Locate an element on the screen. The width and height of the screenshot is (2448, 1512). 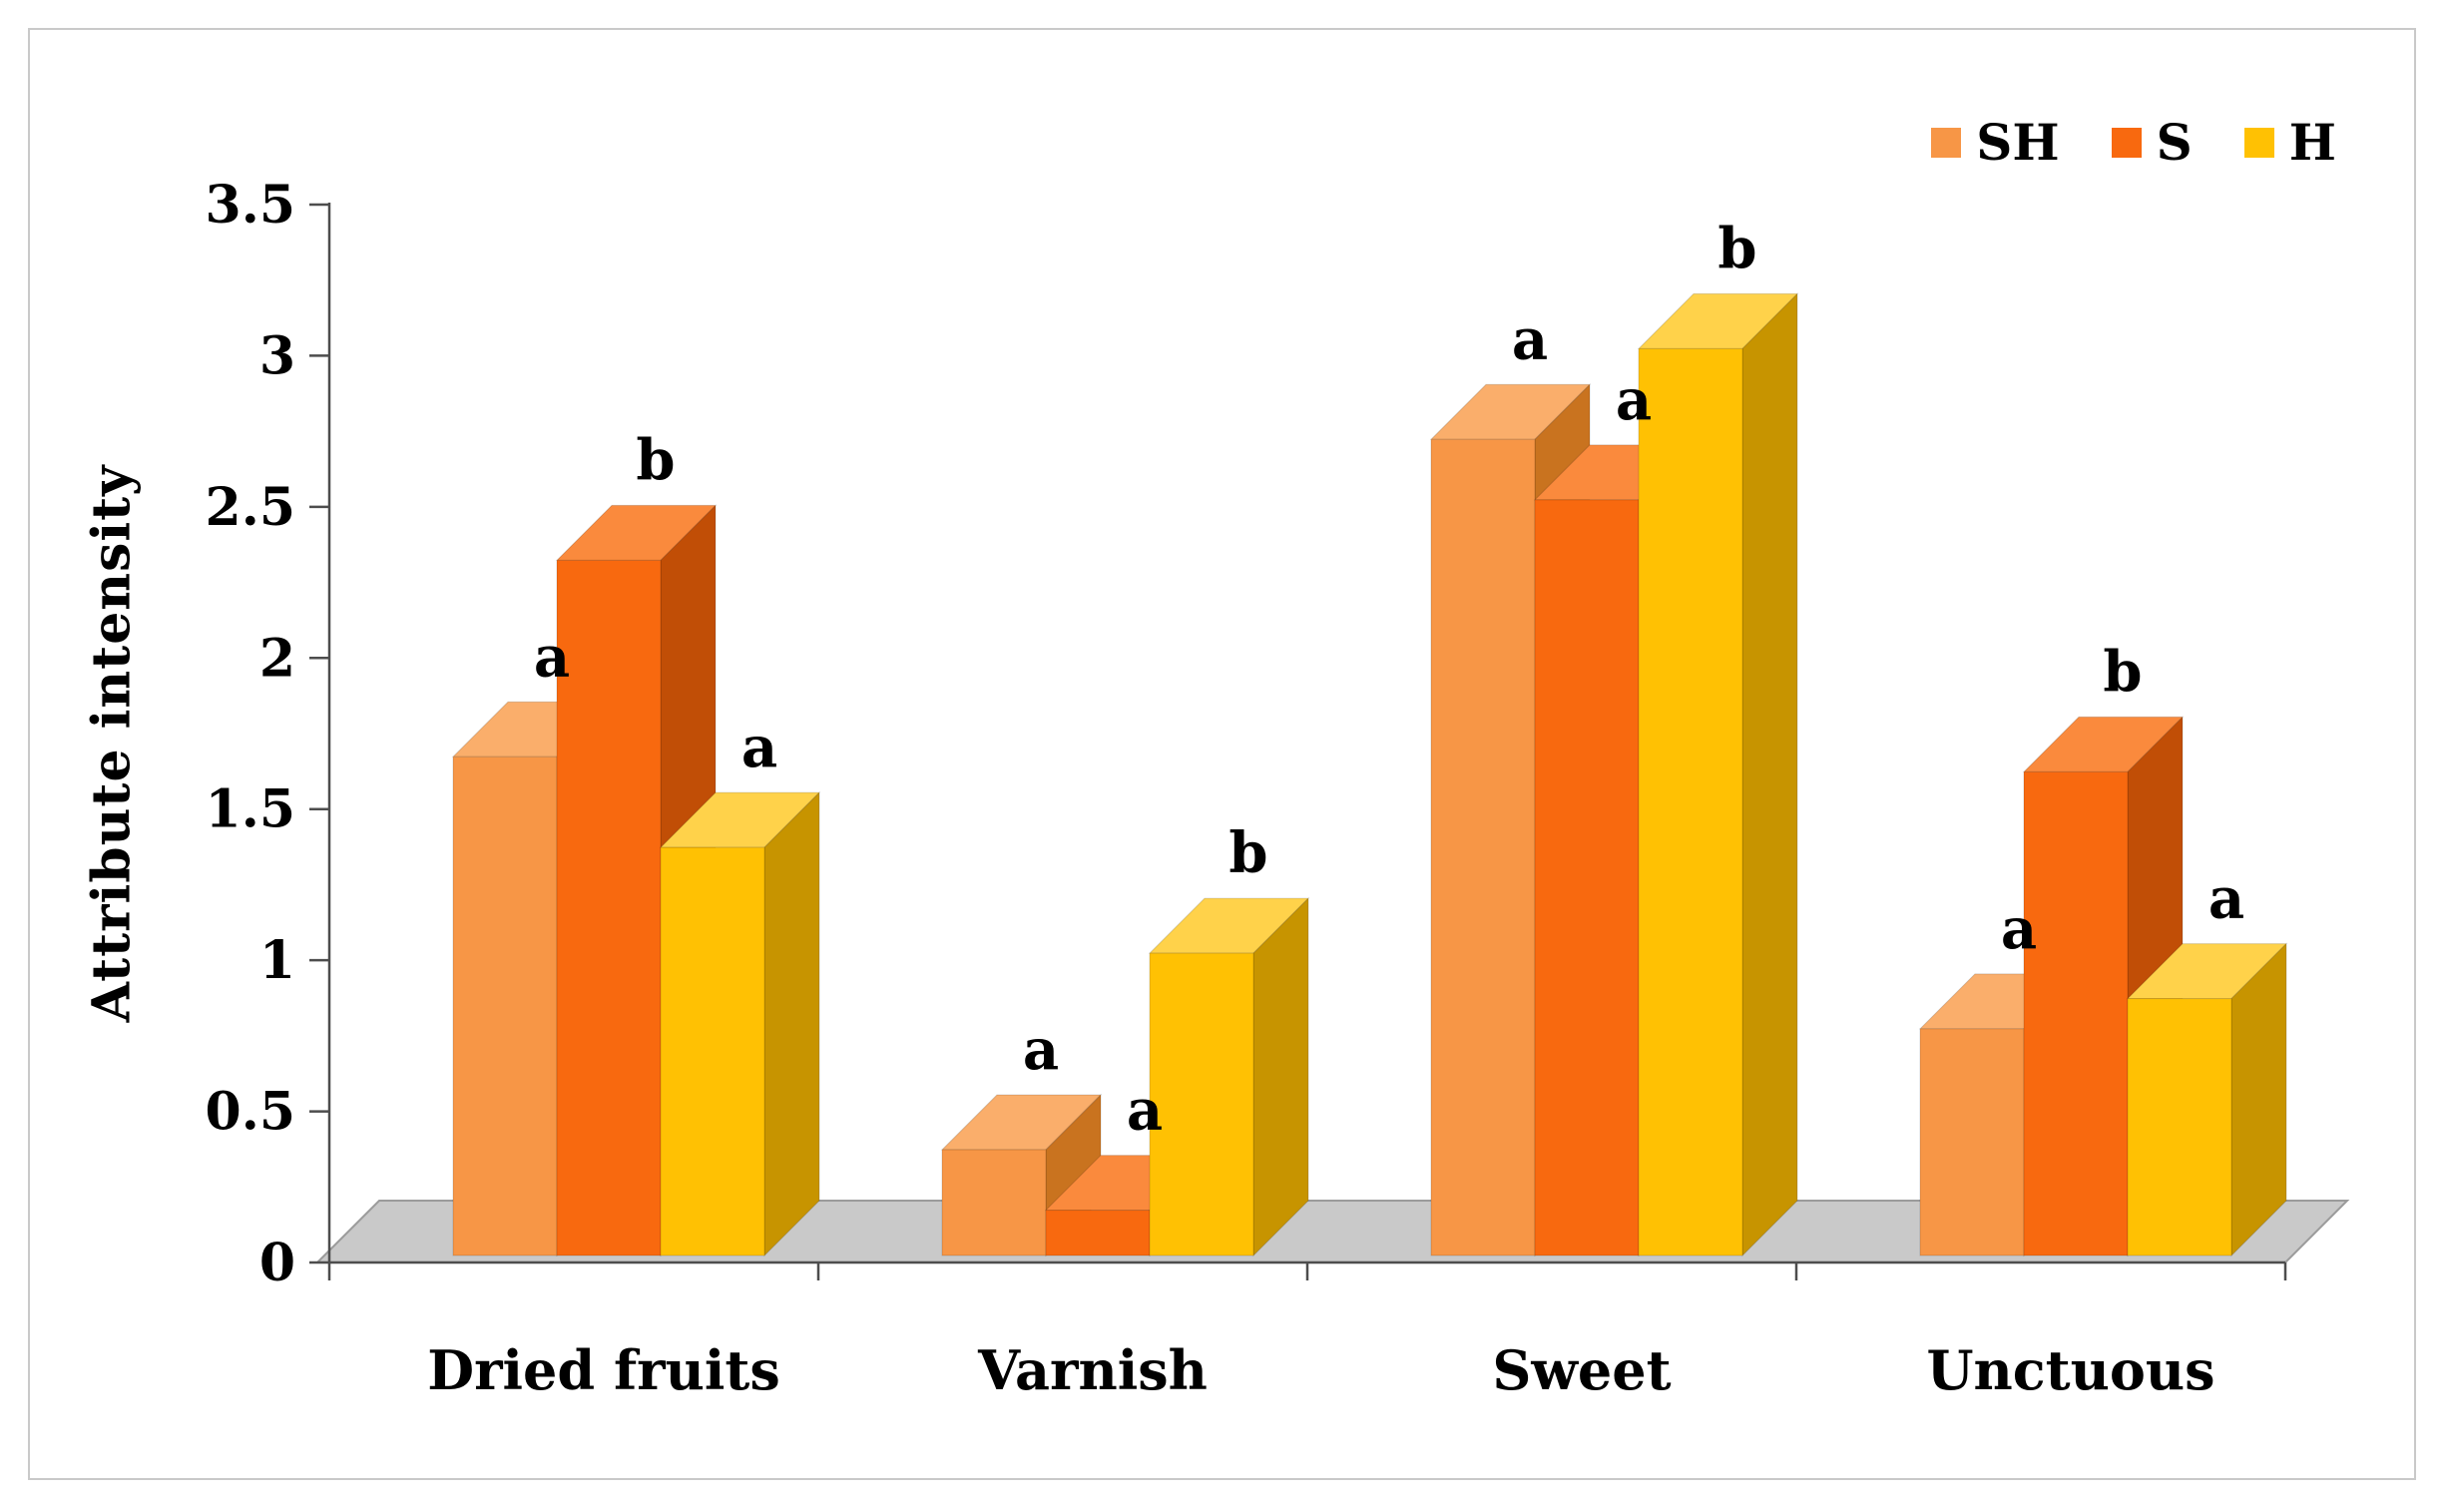
y-tick-label: 1.5 is located at coordinates (250, 809).